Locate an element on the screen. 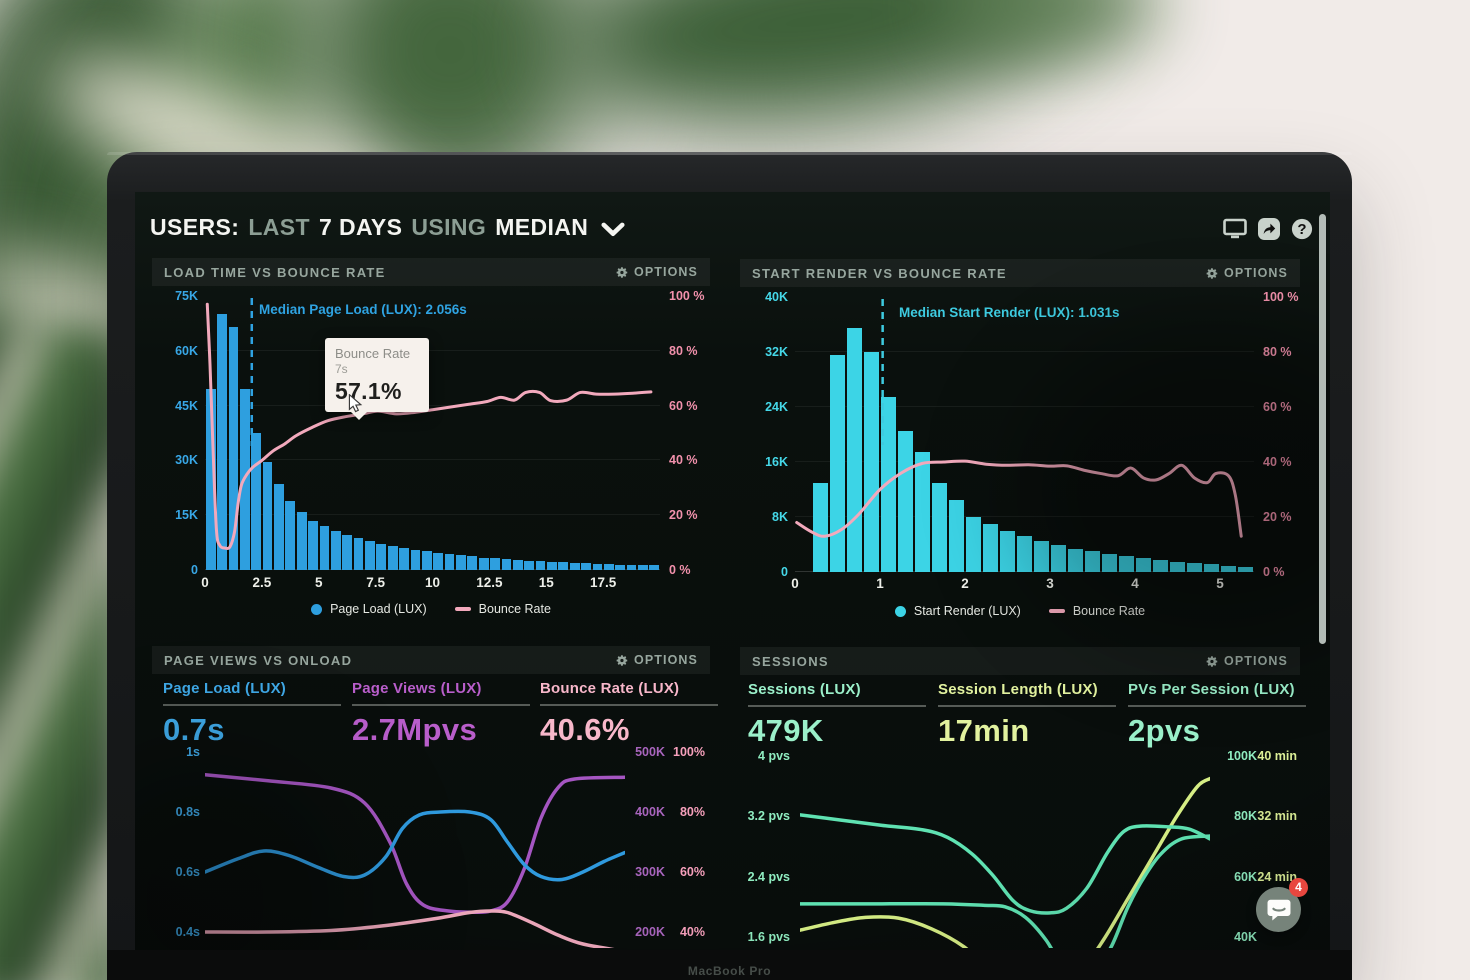  chart-plot-area: Median Page Load (LUX): 2.056s is located at coordinates (432, 433).